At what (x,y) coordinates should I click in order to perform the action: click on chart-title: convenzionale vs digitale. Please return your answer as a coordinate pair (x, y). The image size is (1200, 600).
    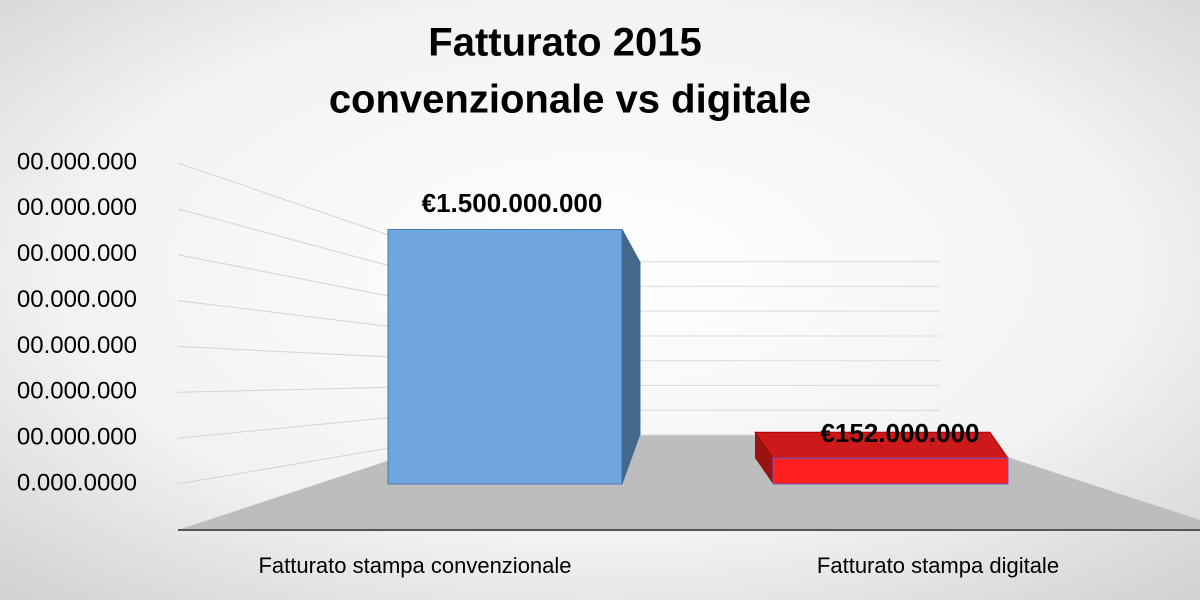
    Looking at the image, I should click on (570, 100).